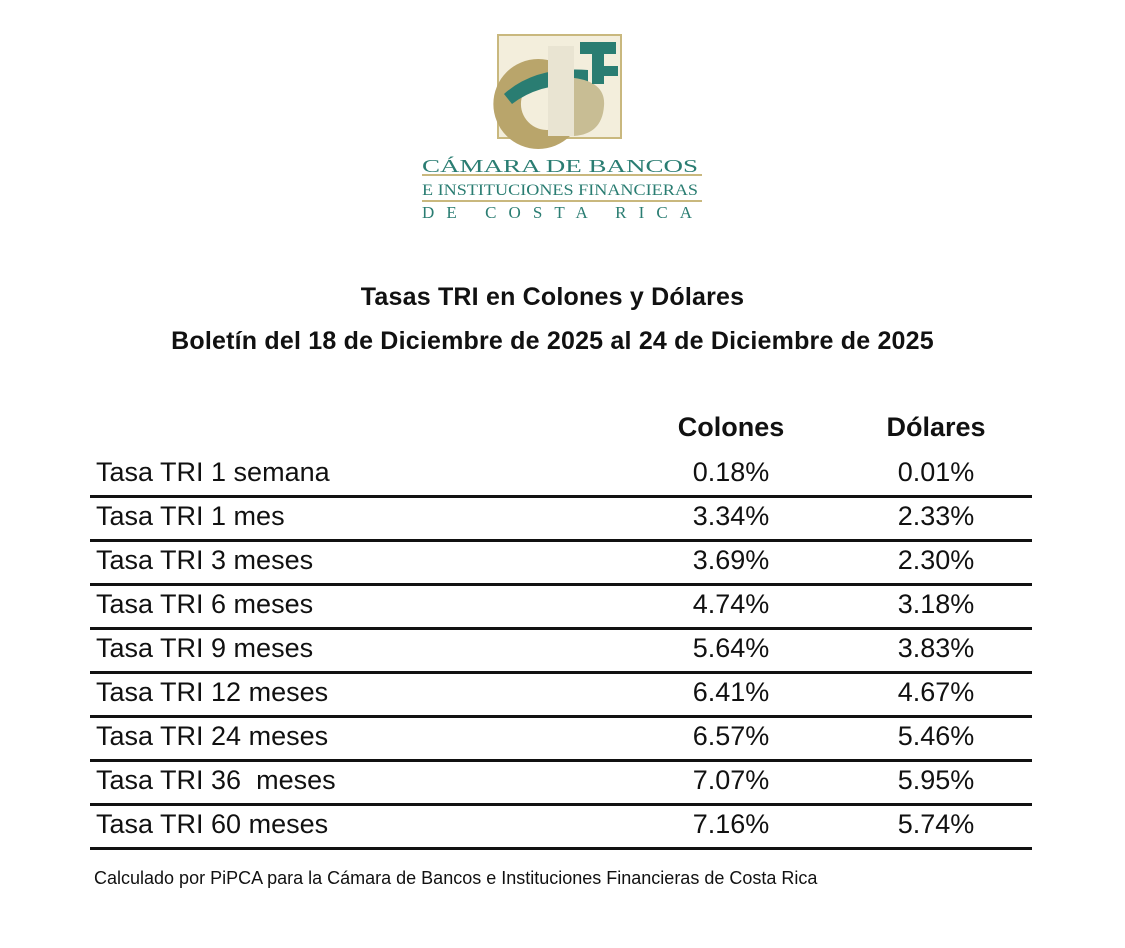 Image resolution: width=1125 pixels, height=948 pixels. Describe the element at coordinates (552, 297) in the screenshot. I see `page-title: Tasas TRI en Colones y Dólares` at that location.